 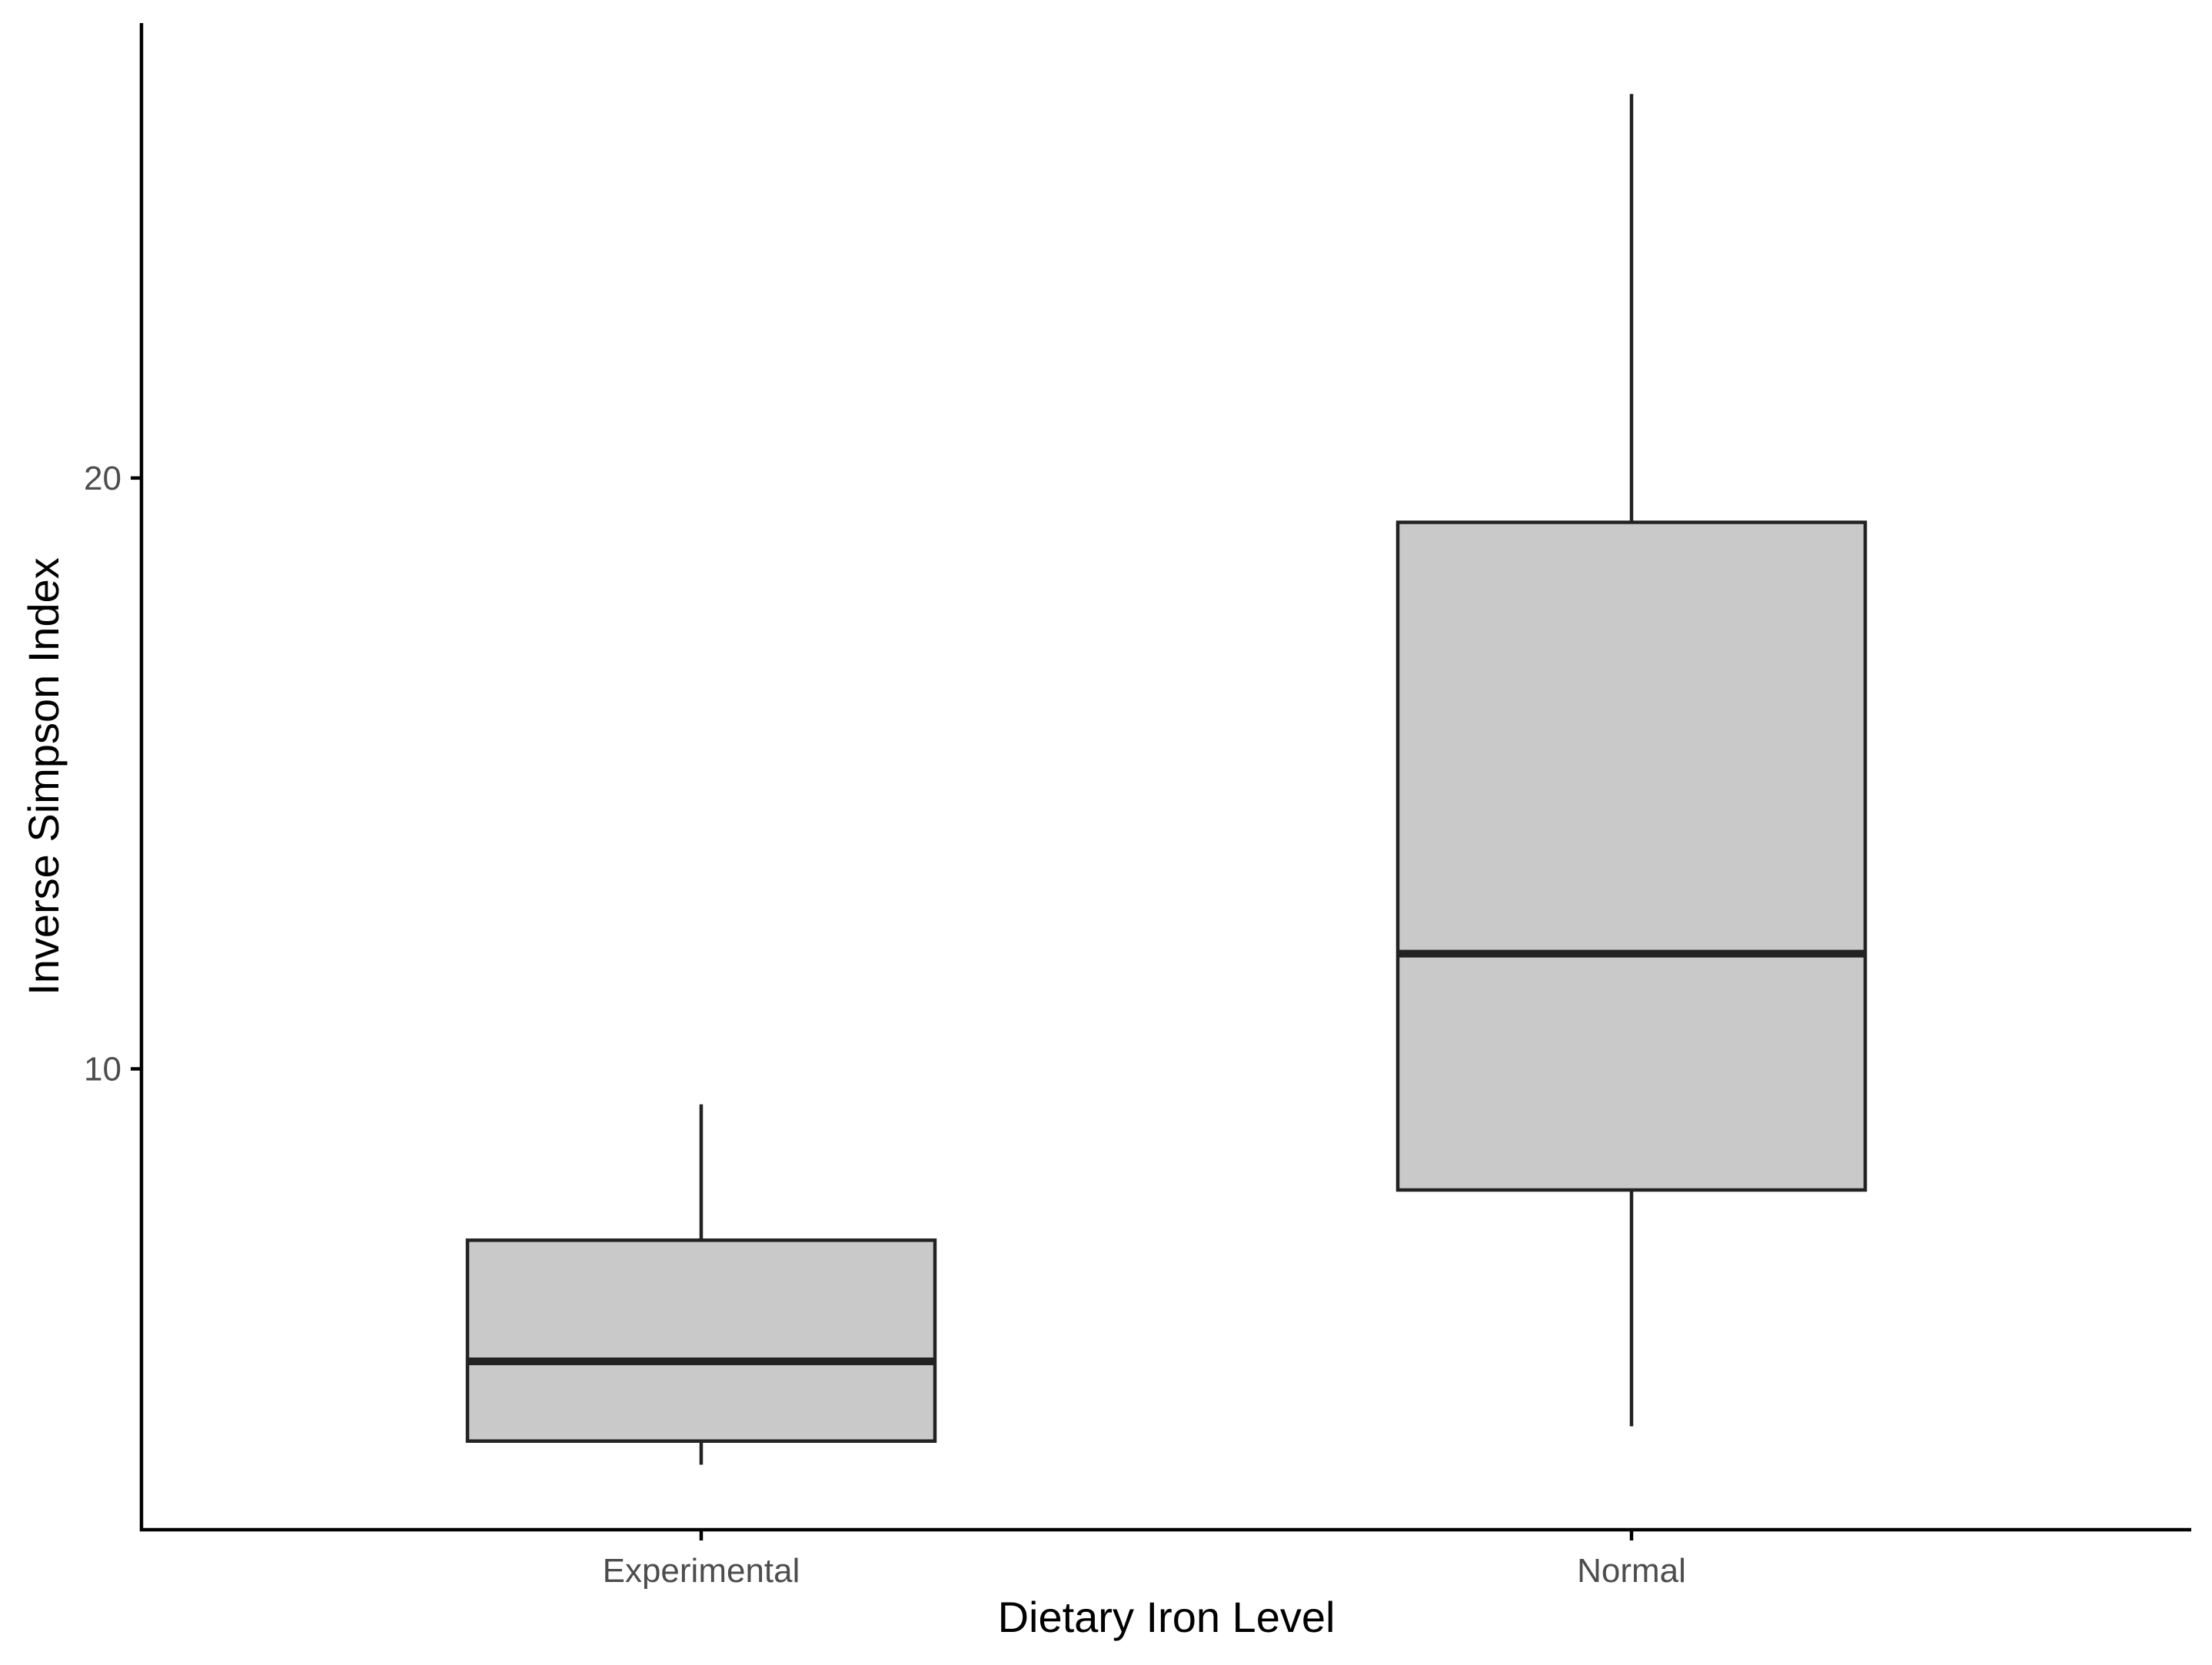 What do you see at coordinates (1631, 1571) in the screenshot?
I see `x-tick-label-normal: Normal` at bounding box center [1631, 1571].